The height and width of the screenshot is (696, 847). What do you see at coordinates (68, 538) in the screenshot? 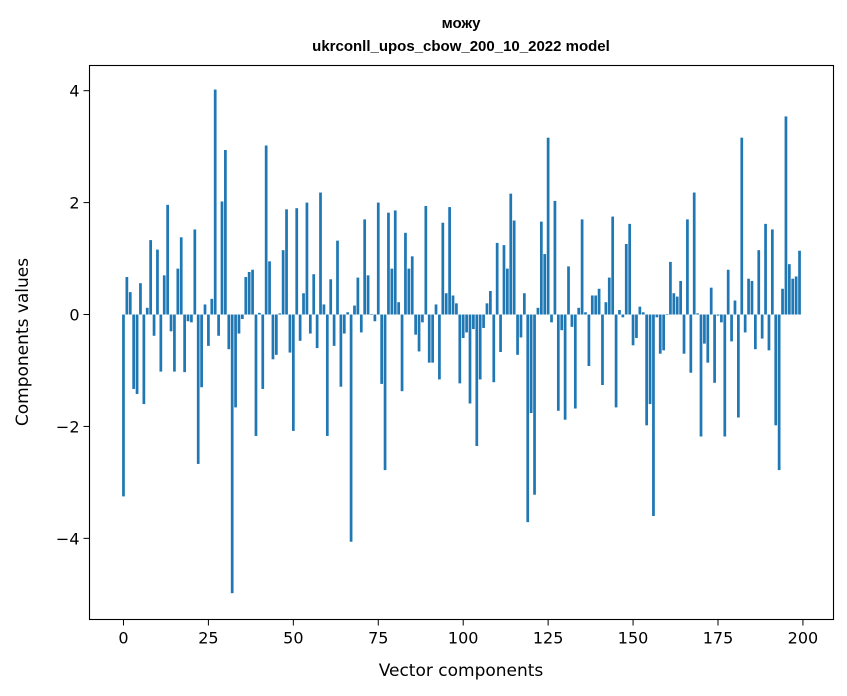
I see `y-tick-label: −4` at bounding box center [68, 538].